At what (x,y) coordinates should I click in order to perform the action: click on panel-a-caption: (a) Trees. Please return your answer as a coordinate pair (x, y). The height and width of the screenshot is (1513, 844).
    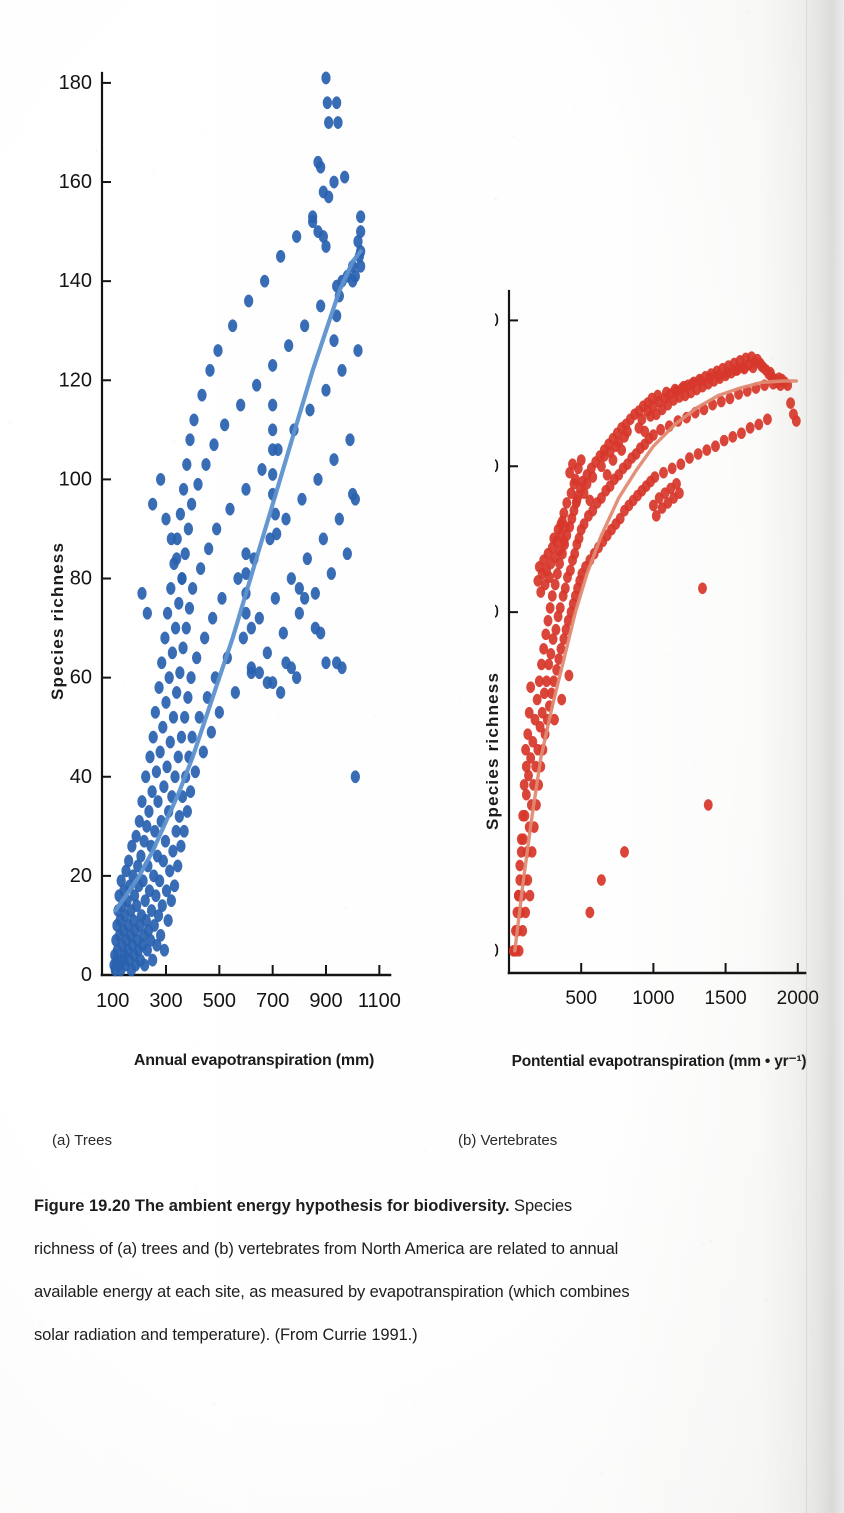
    Looking at the image, I should click on (82, 1140).